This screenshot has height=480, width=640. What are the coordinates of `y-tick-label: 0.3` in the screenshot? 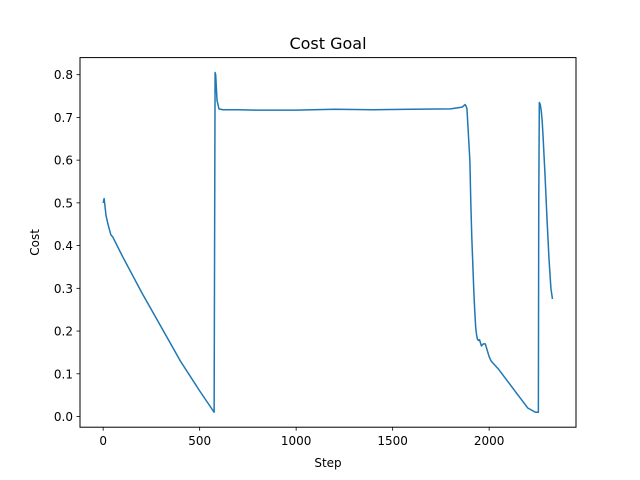 It's located at (63, 289).